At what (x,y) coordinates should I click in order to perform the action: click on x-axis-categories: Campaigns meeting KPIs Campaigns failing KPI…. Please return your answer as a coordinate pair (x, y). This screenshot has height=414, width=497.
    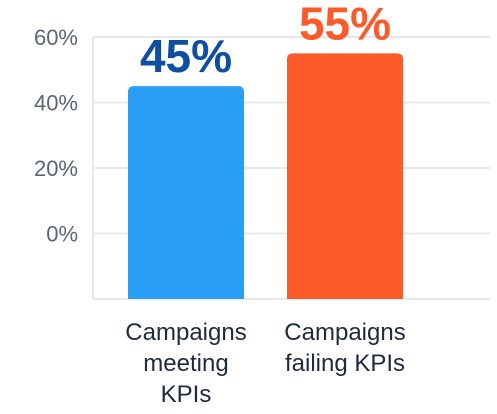
    Looking at the image, I should click on (265, 363).